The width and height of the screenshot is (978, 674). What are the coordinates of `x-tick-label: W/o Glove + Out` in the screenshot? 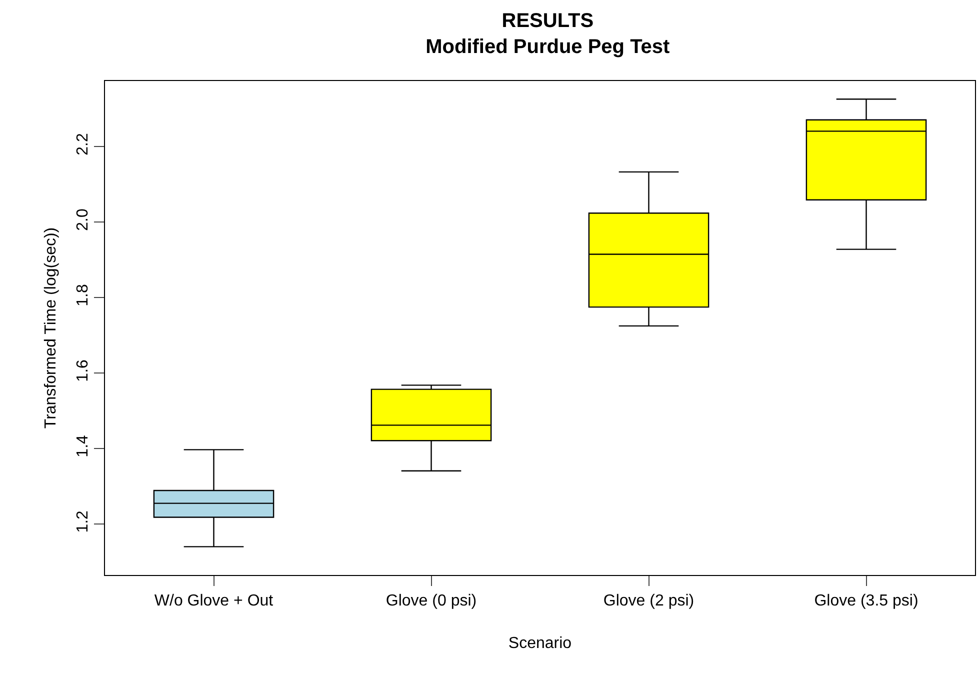 It's located at (214, 601).